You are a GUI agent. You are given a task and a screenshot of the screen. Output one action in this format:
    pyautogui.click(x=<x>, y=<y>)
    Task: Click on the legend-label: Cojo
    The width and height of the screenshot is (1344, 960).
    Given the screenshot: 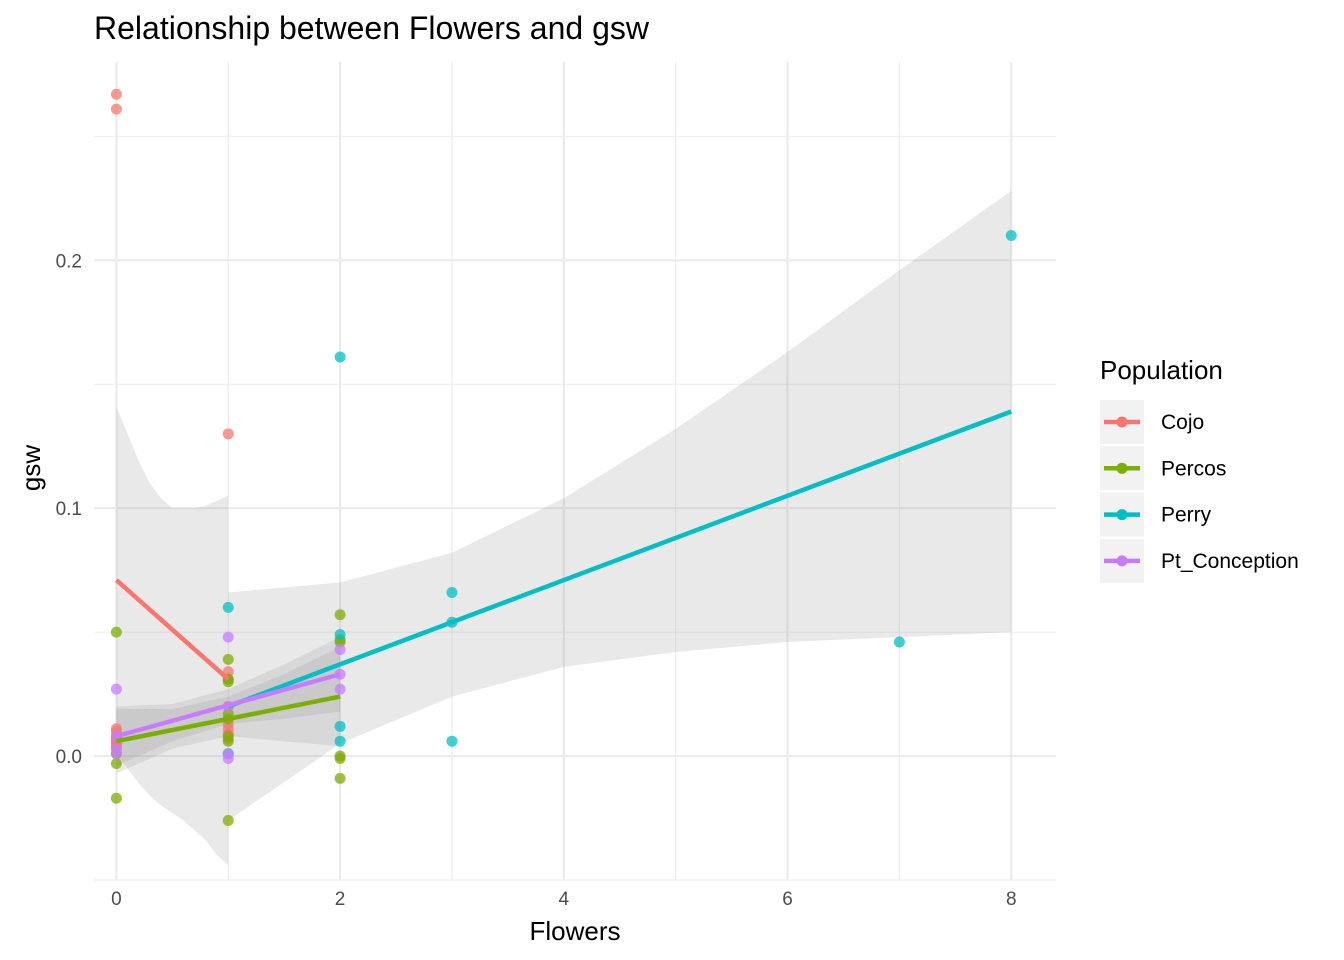 What is the action you would take?
    pyautogui.click(x=1182, y=422)
    